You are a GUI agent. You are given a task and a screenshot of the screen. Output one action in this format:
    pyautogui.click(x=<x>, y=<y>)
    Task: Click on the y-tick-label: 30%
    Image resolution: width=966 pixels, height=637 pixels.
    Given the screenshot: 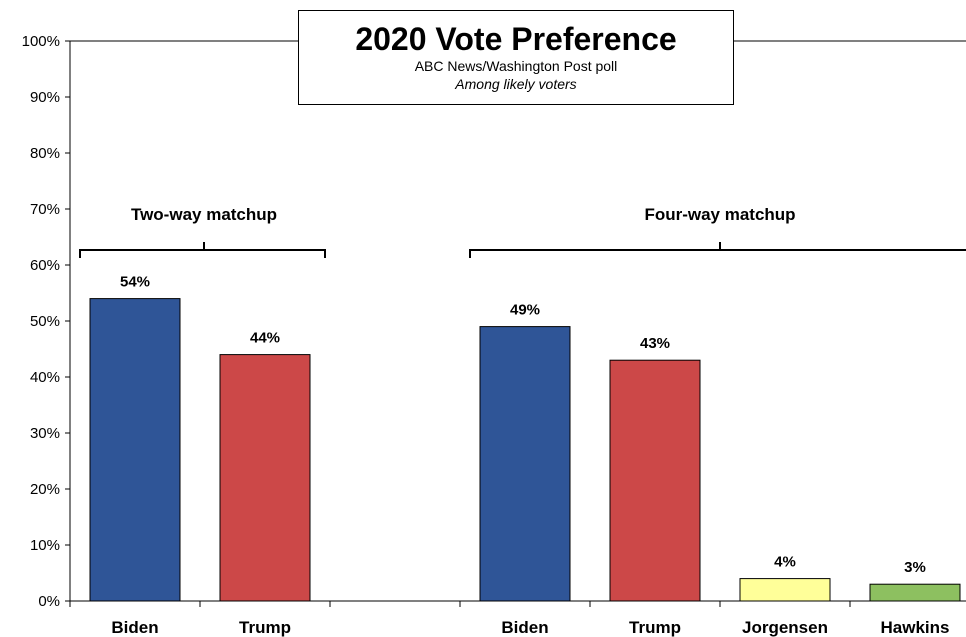 What is the action you would take?
    pyautogui.click(x=45, y=433)
    